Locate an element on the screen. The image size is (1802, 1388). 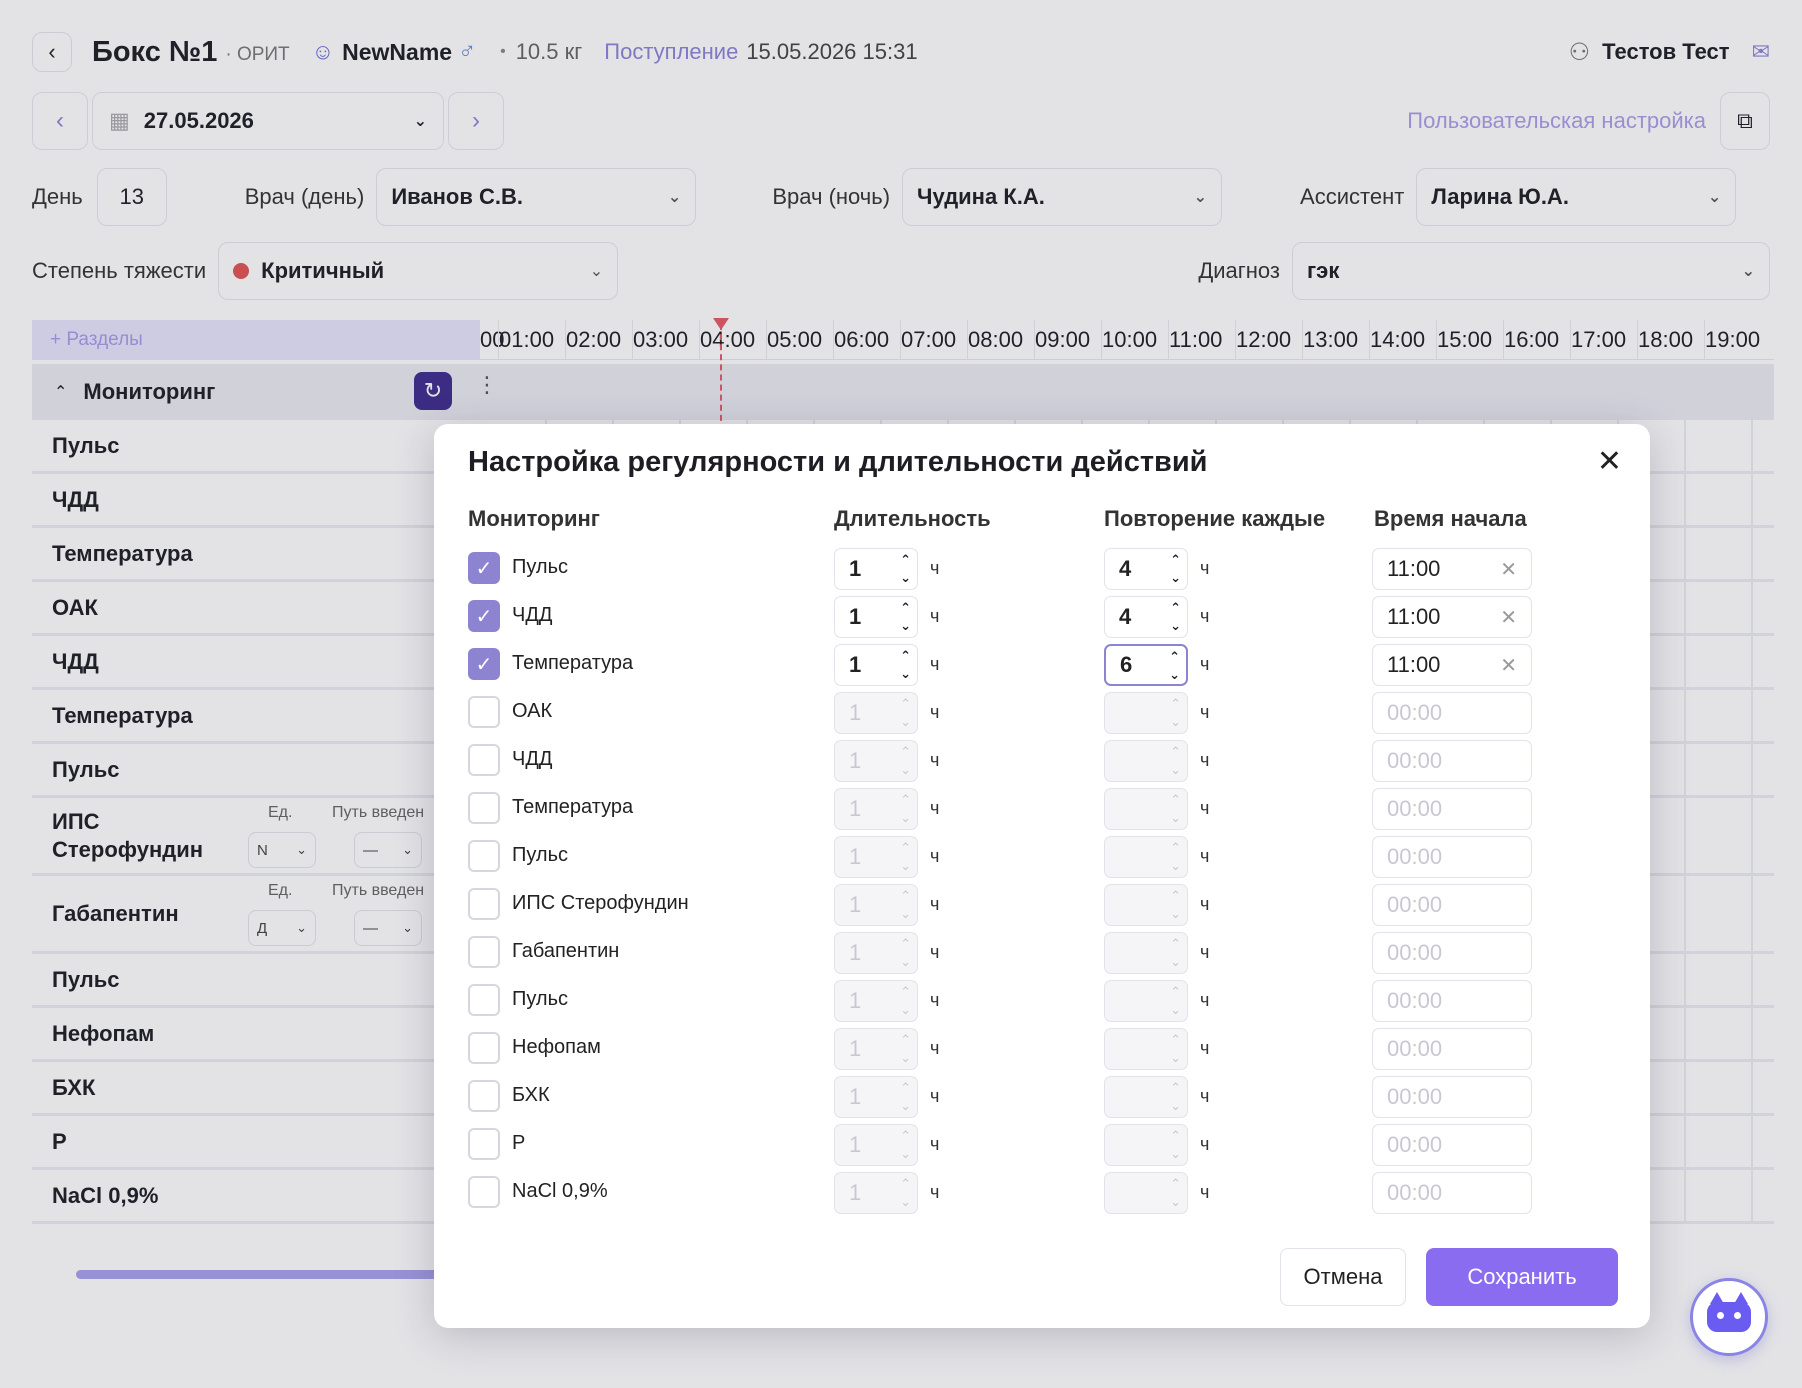
user-name: Тестов Тест is located at coordinates (1666, 51).